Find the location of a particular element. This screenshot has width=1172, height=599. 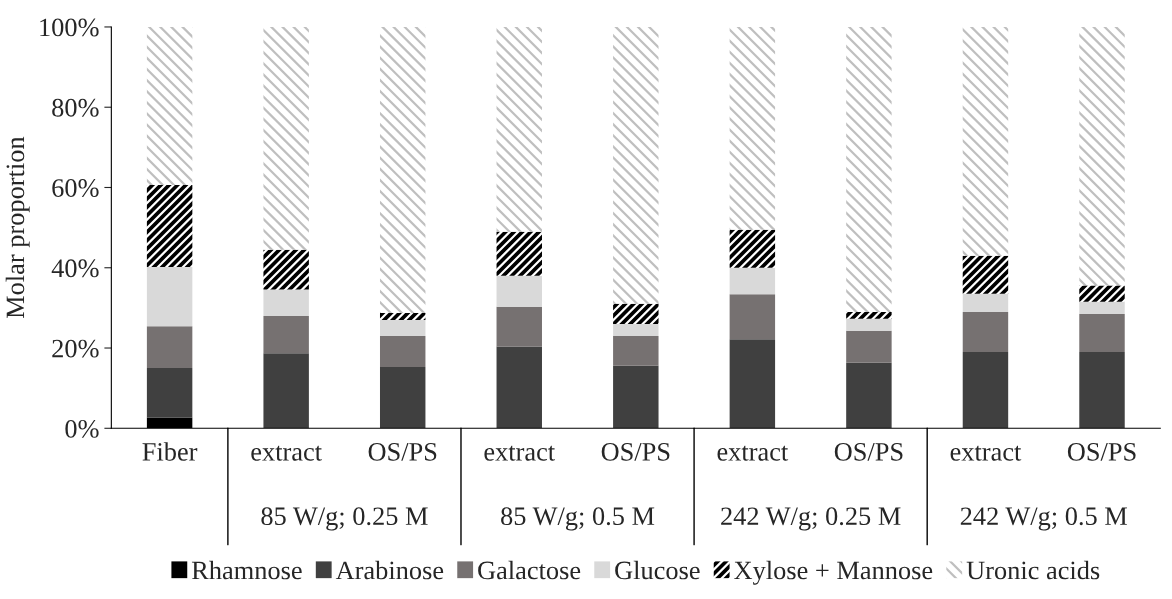

legend-label: Uronic acids is located at coordinates (1033, 570).